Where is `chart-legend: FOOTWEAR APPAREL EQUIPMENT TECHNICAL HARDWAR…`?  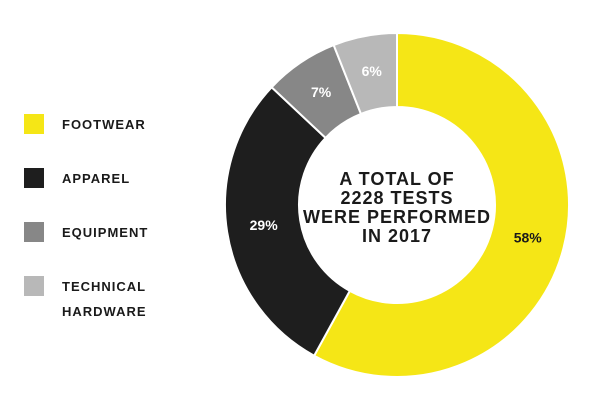 chart-legend: FOOTWEAR APPAREL EQUIPMENT TECHNICAL HARDWAR… is located at coordinates (86, 216).